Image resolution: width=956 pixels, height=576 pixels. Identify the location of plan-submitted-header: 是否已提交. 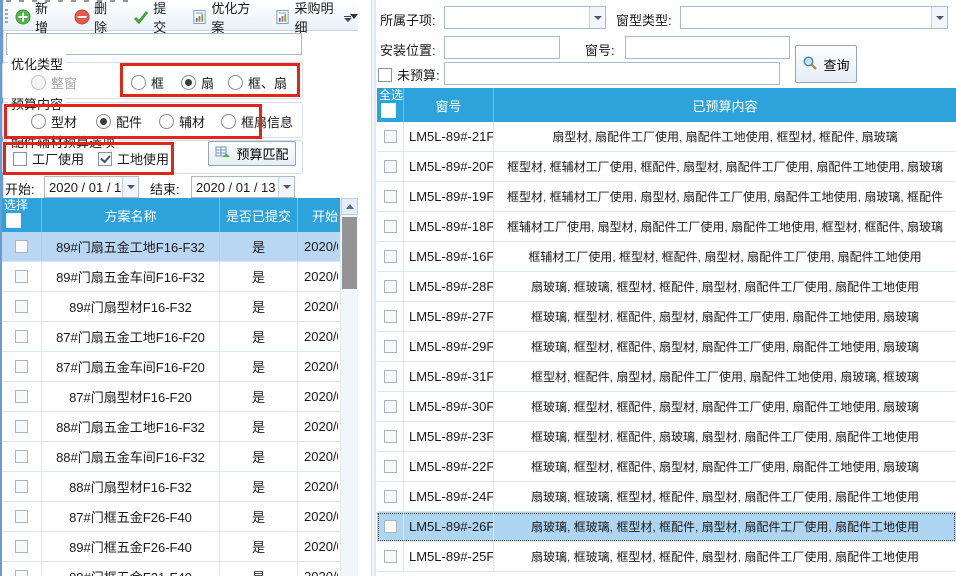
(259, 215).